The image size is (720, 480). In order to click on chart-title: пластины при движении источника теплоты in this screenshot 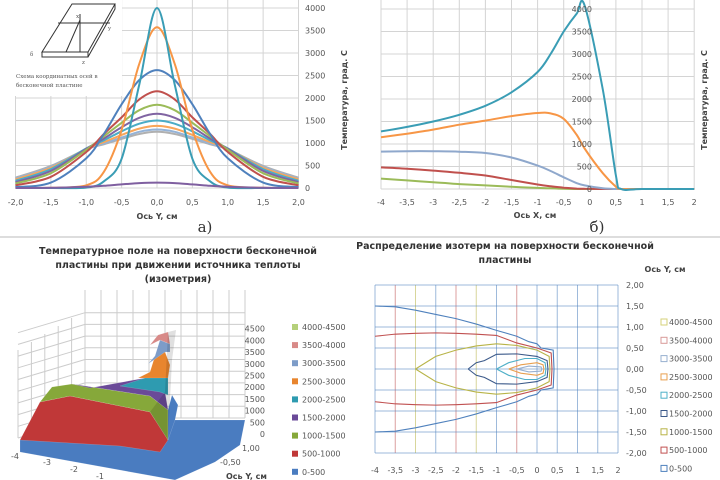, I will do `click(177, 265)`.